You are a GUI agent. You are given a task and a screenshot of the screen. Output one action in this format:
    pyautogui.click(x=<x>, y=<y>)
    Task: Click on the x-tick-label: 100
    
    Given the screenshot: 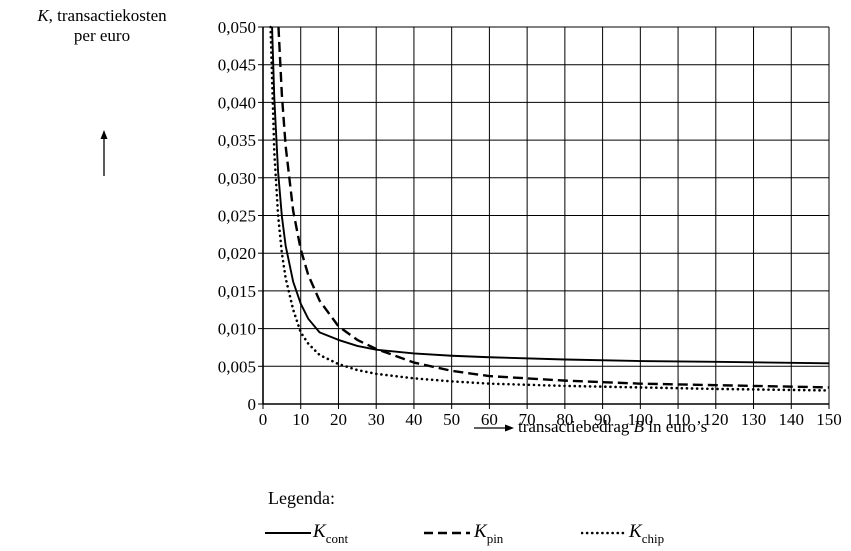 What is the action you would take?
    pyautogui.click(x=641, y=419)
    